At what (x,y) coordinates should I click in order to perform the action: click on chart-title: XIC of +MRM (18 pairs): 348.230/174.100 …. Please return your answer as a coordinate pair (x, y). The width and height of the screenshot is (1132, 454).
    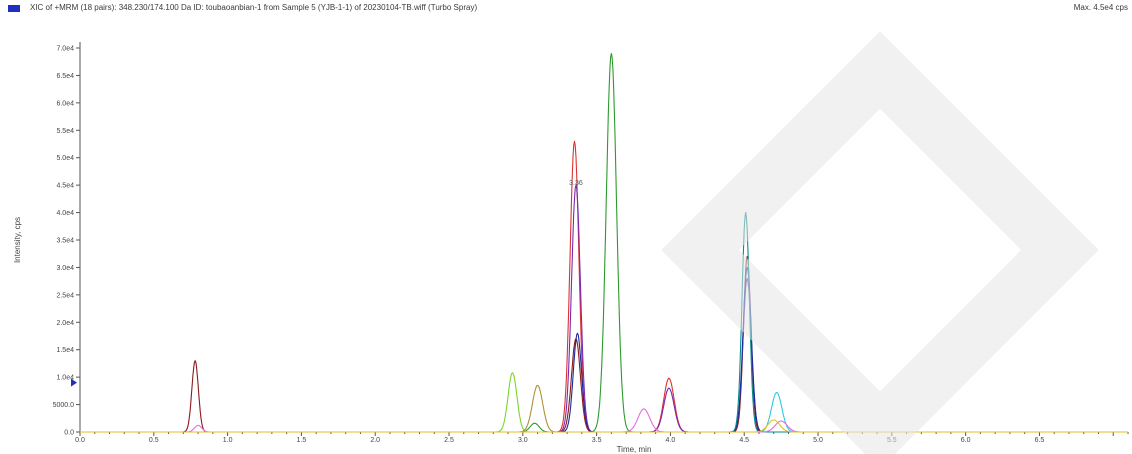
    Looking at the image, I should click on (254, 7).